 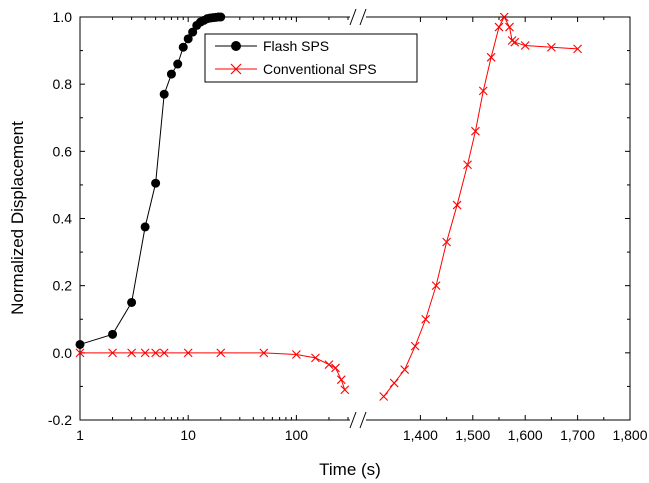 What do you see at coordinates (358, 420) in the screenshot?
I see `bottom-break-gap` at bounding box center [358, 420].